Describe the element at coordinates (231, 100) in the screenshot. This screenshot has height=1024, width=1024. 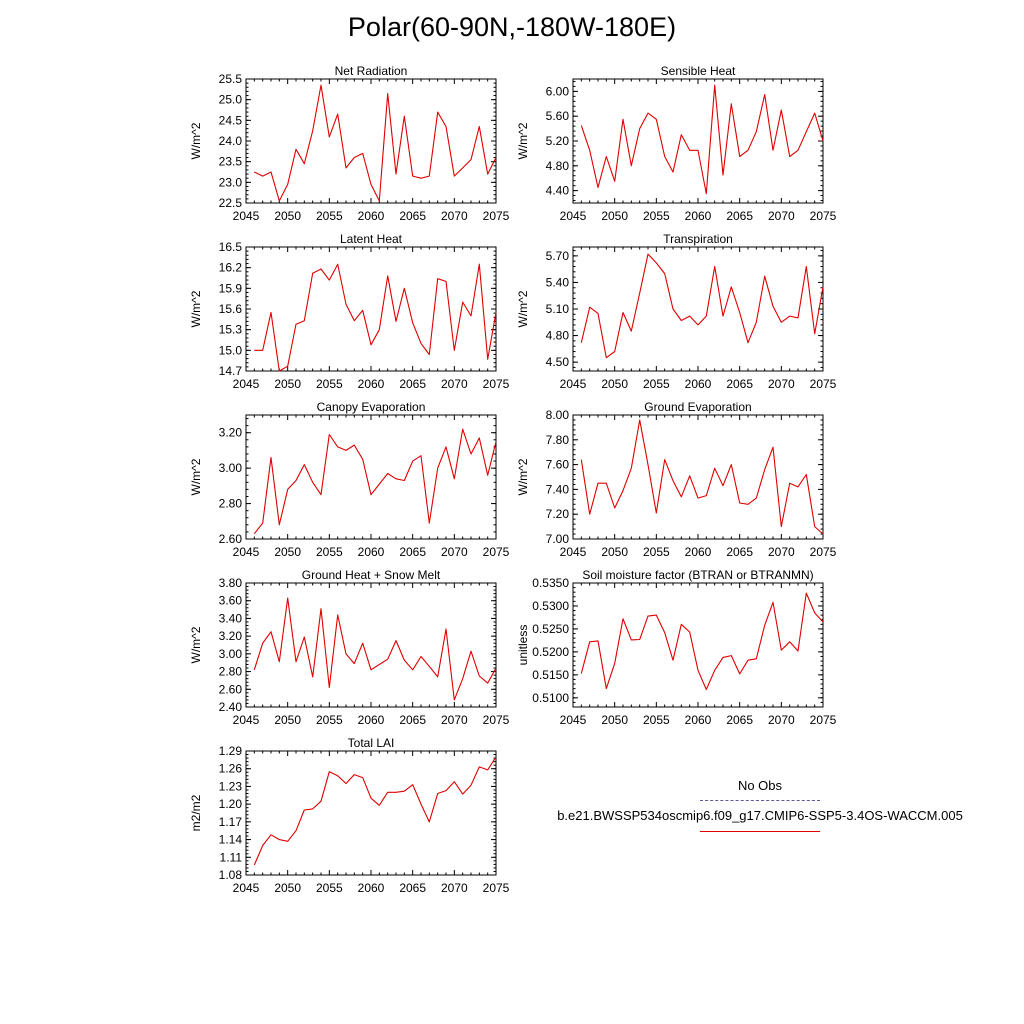
I see `y-tick-label: 25.0` at that location.